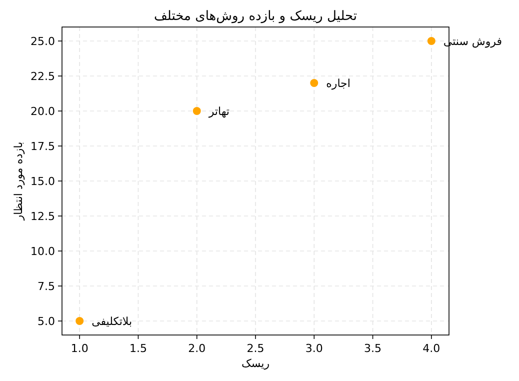  I want to click on y-tick-label: 12.5, so click(42, 216).